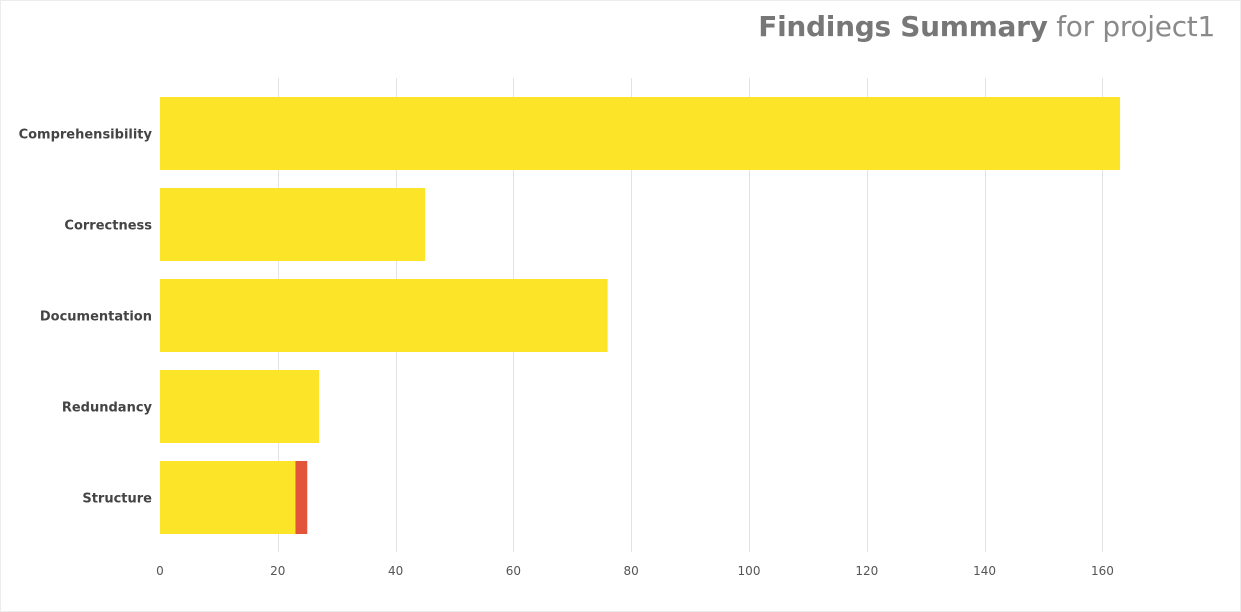 Image resolution: width=1241 pixels, height=612 pixels. Describe the element at coordinates (107, 408) in the screenshot. I see `category-label: Redundancy` at that location.